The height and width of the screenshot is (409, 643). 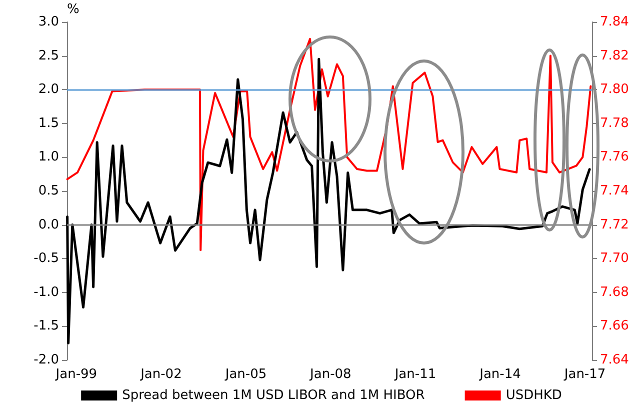 What do you see at coordinates (46, 360) in the screenshot?
I see `y-tick-label: -2.0` at bounding box center [46, 360].